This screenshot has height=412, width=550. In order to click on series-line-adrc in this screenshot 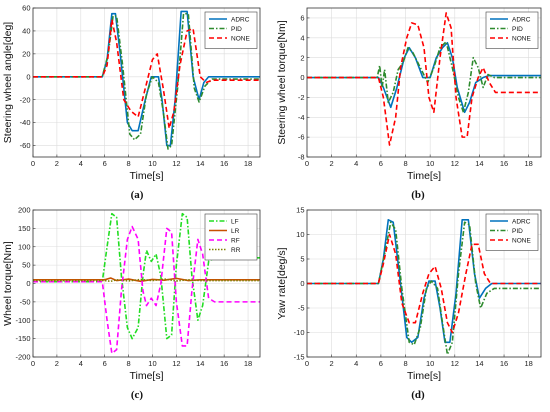, I will do `click(146, 78)`.